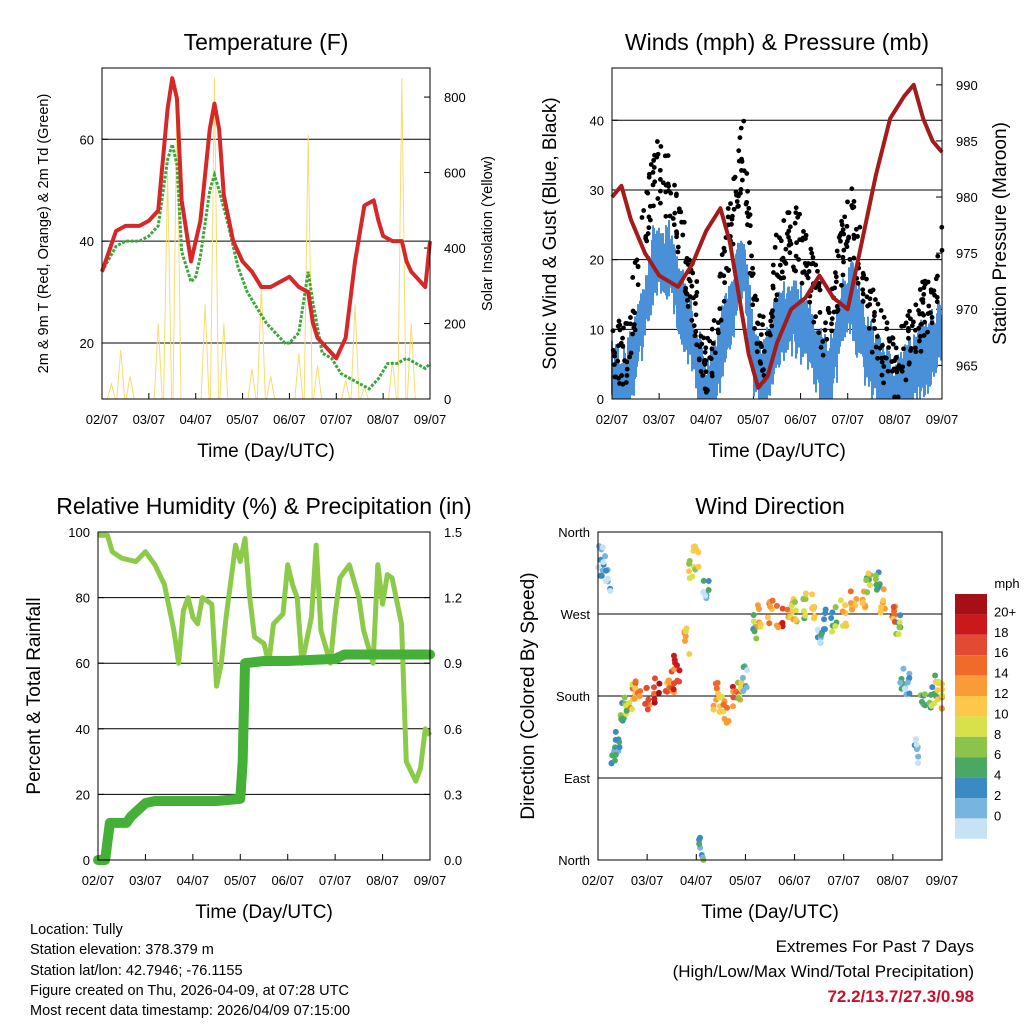  I want to click on y-tick-label: 30, so click(597, 190).